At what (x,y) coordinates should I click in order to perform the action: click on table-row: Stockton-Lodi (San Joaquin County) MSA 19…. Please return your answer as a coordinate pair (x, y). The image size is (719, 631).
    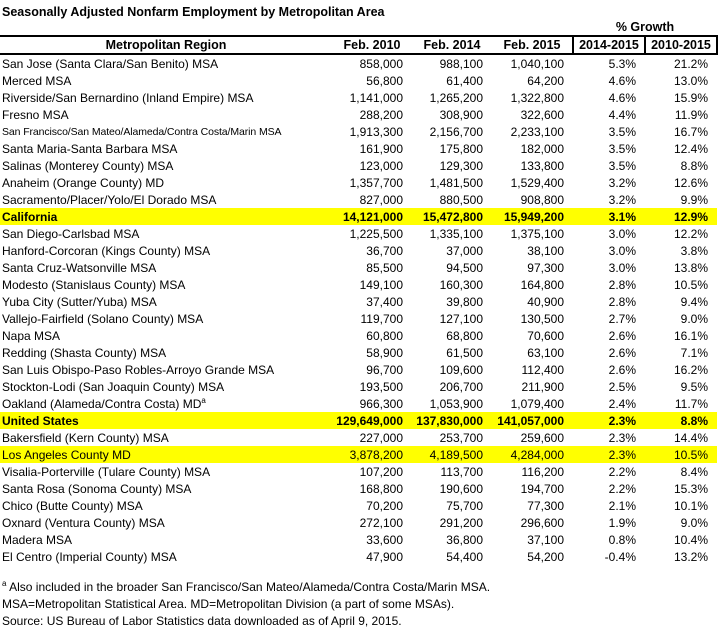
    Looking at the image, I should click on (358, 386).